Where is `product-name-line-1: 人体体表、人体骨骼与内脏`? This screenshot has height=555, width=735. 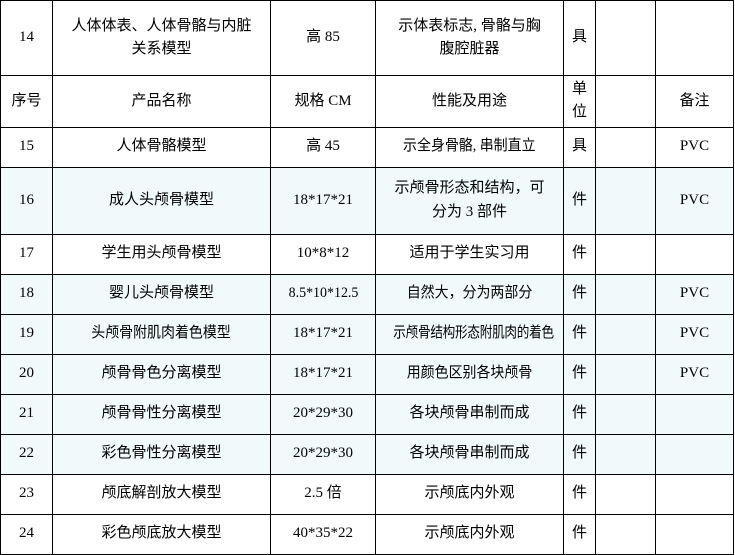
product-name-line-1: 人体体表、人体骨骼与内脏 is located at coordinates (161, 25).